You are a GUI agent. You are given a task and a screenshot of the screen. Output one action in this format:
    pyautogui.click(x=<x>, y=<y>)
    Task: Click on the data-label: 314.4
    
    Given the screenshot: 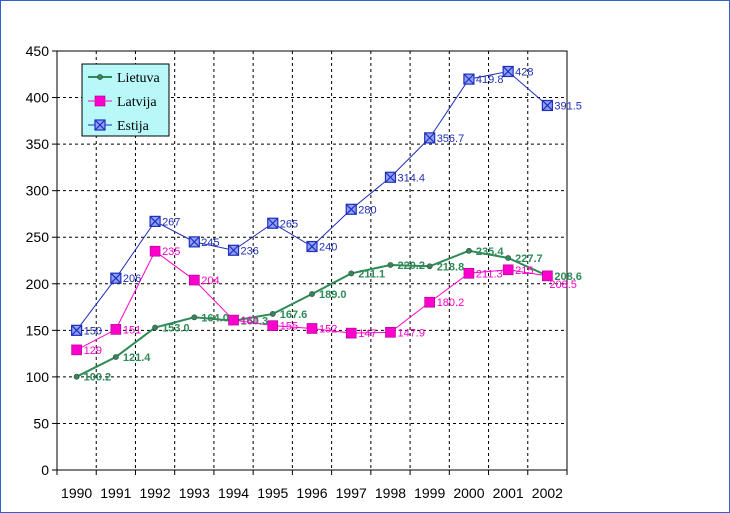 What is the action you would take?
    pyautogui.click(x=411, y=178)
    